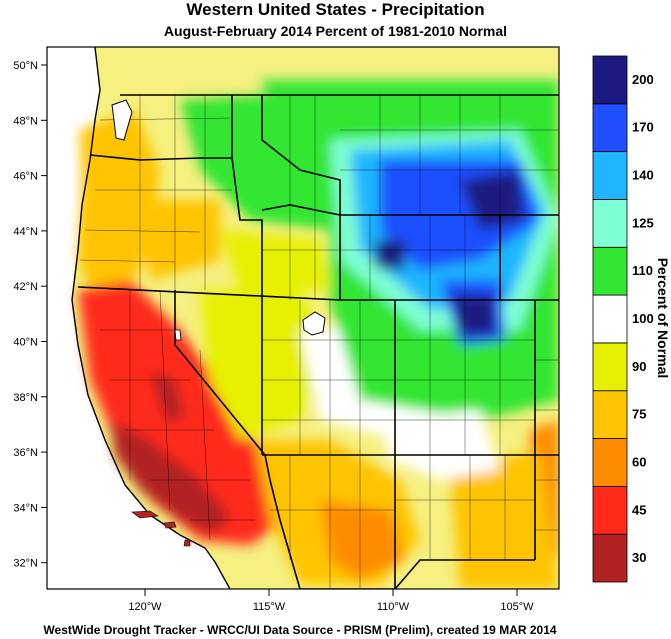  I want to click on lat-label: 46°N, so click(25, 177).